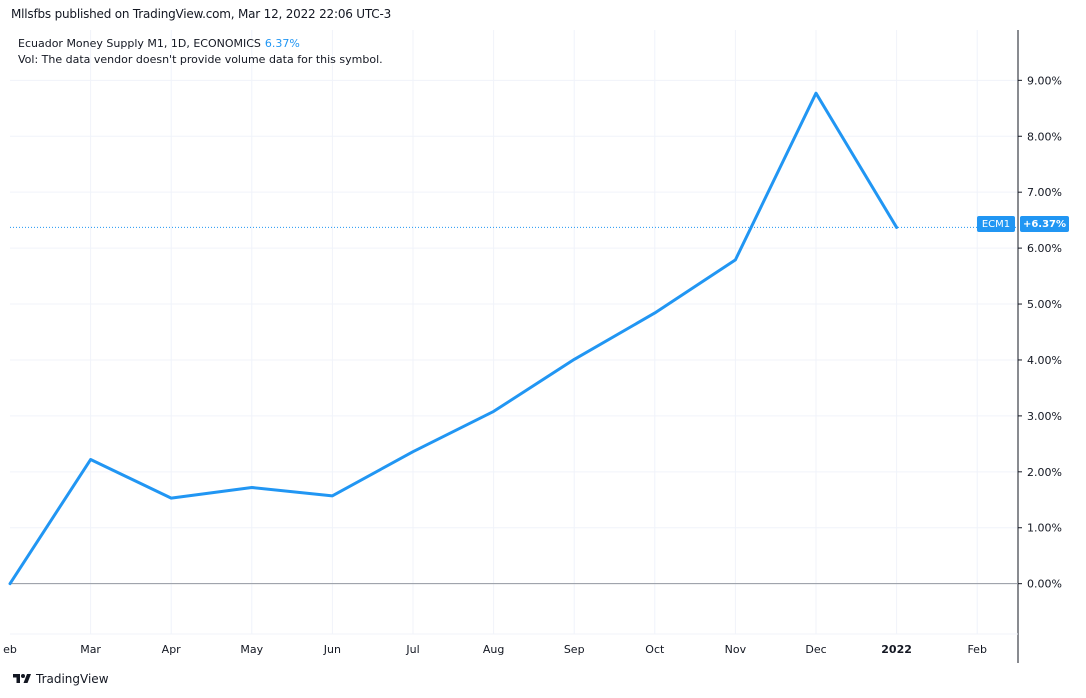  Describe the element at coordinates (1044, 248) in the screenshot. I see `y-tick-label: 6.00%` at that location.